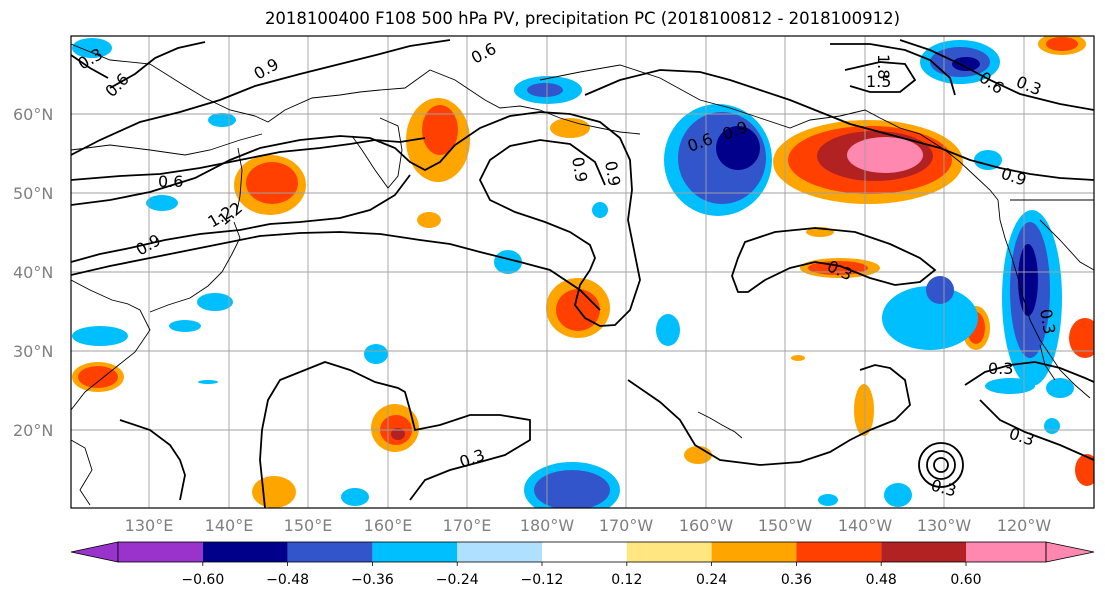  Describe the element at coordinates (149, 525) in the screenshot. I see `lon-label: 130°E` at that location.